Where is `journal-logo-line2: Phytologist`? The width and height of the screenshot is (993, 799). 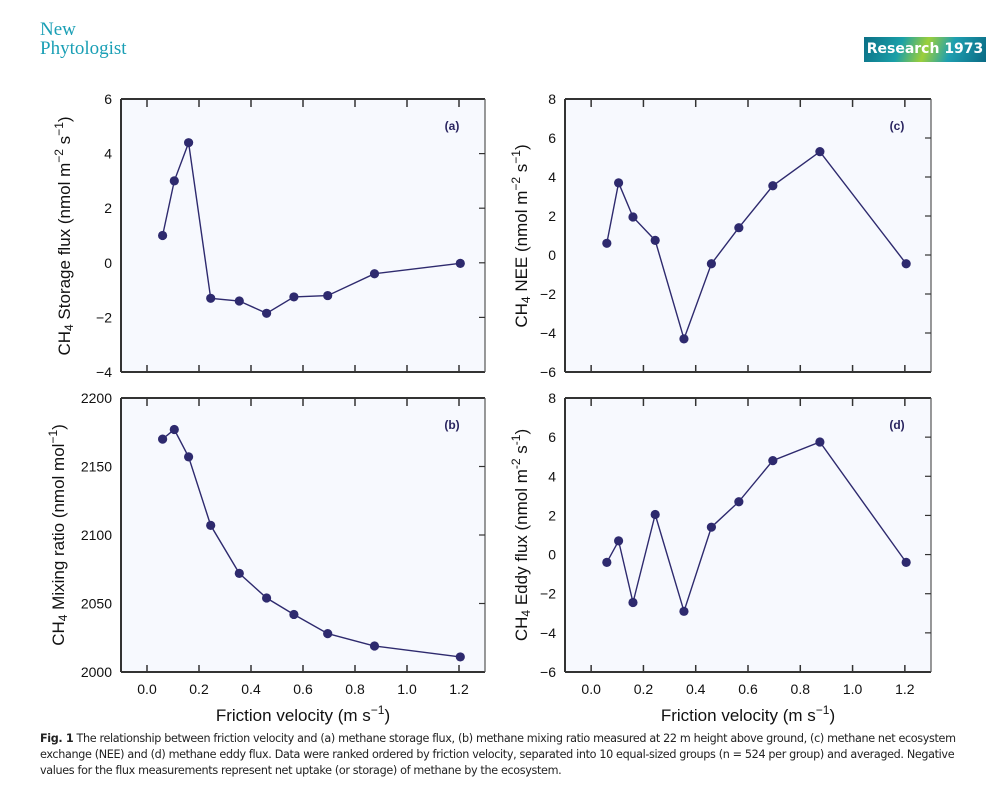 journal-logo-line2: Phytologist is located at coordinates (83, 48).